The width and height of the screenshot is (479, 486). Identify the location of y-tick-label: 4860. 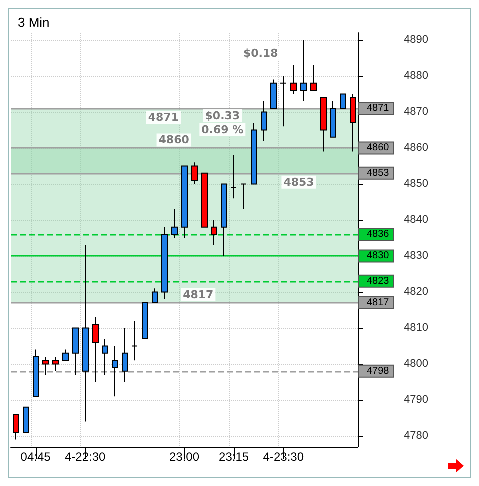
(416, 148).